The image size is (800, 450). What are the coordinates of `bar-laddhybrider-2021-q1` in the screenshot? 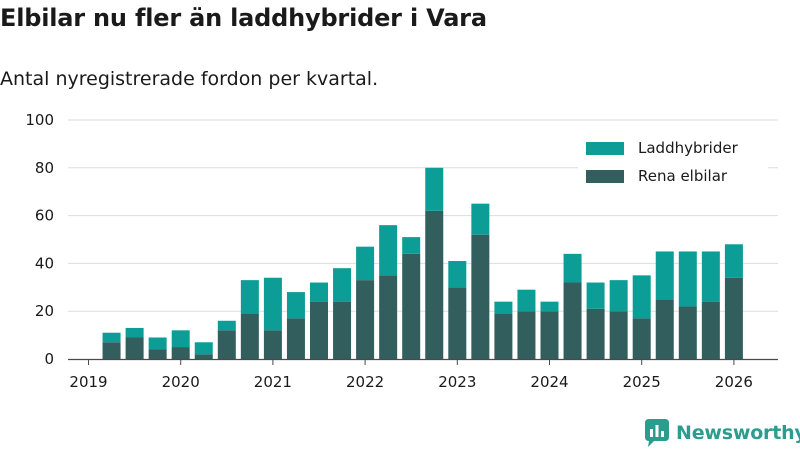 It's located at (272, 304).